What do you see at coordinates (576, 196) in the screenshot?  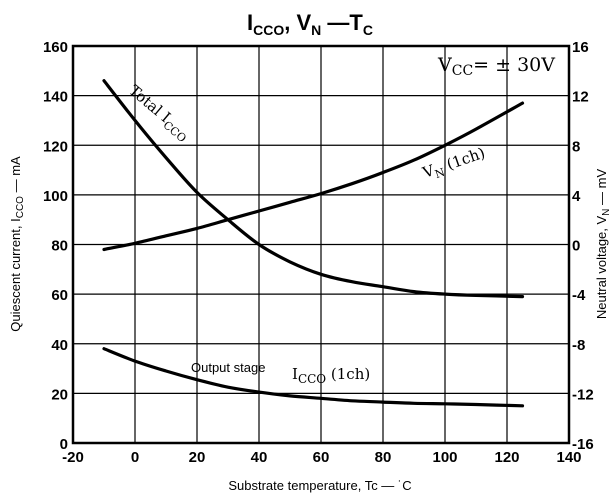 I see `y2-tick-label: 4` at bounding box center [576, 196].